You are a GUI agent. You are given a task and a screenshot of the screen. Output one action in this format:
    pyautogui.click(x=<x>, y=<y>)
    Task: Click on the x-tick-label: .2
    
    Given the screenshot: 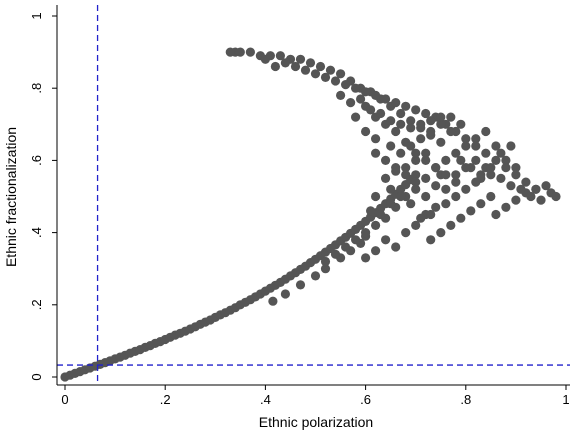 What is the action you would take?
    pyautogui.click(x=165, y=399)
    